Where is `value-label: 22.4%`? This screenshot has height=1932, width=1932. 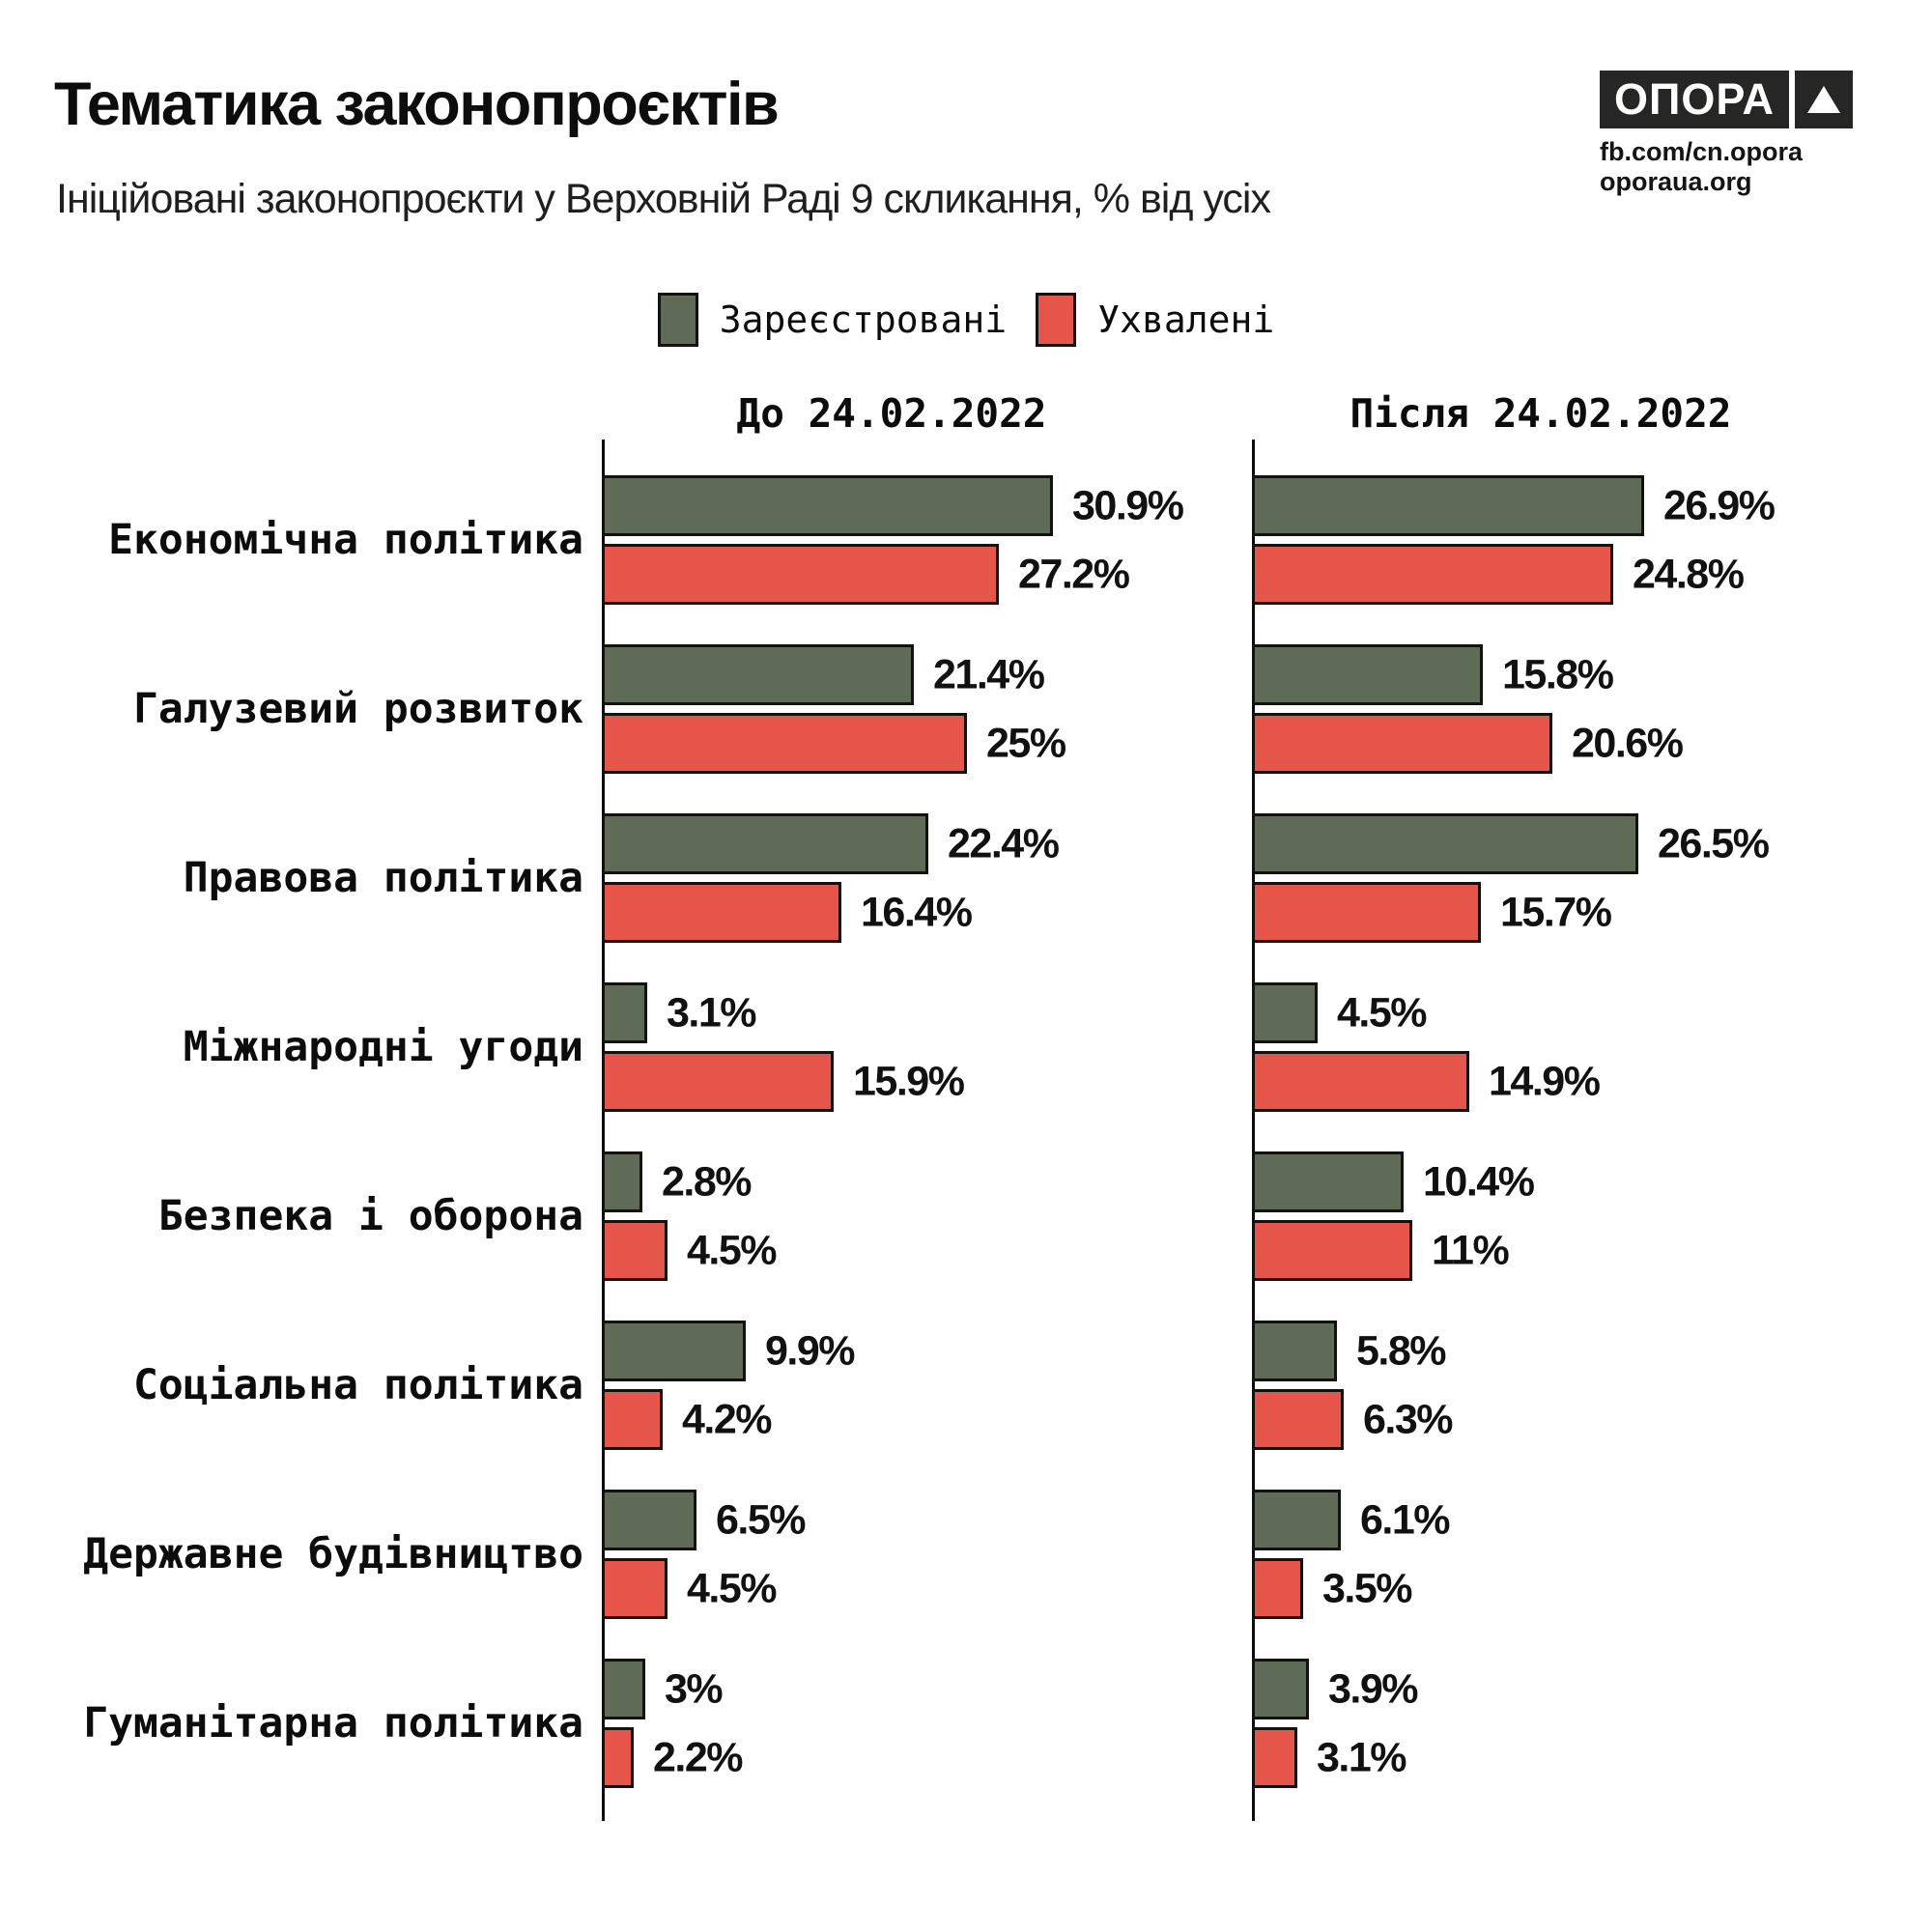 value-label: 22.4% is located at coordinates (1004, 843).